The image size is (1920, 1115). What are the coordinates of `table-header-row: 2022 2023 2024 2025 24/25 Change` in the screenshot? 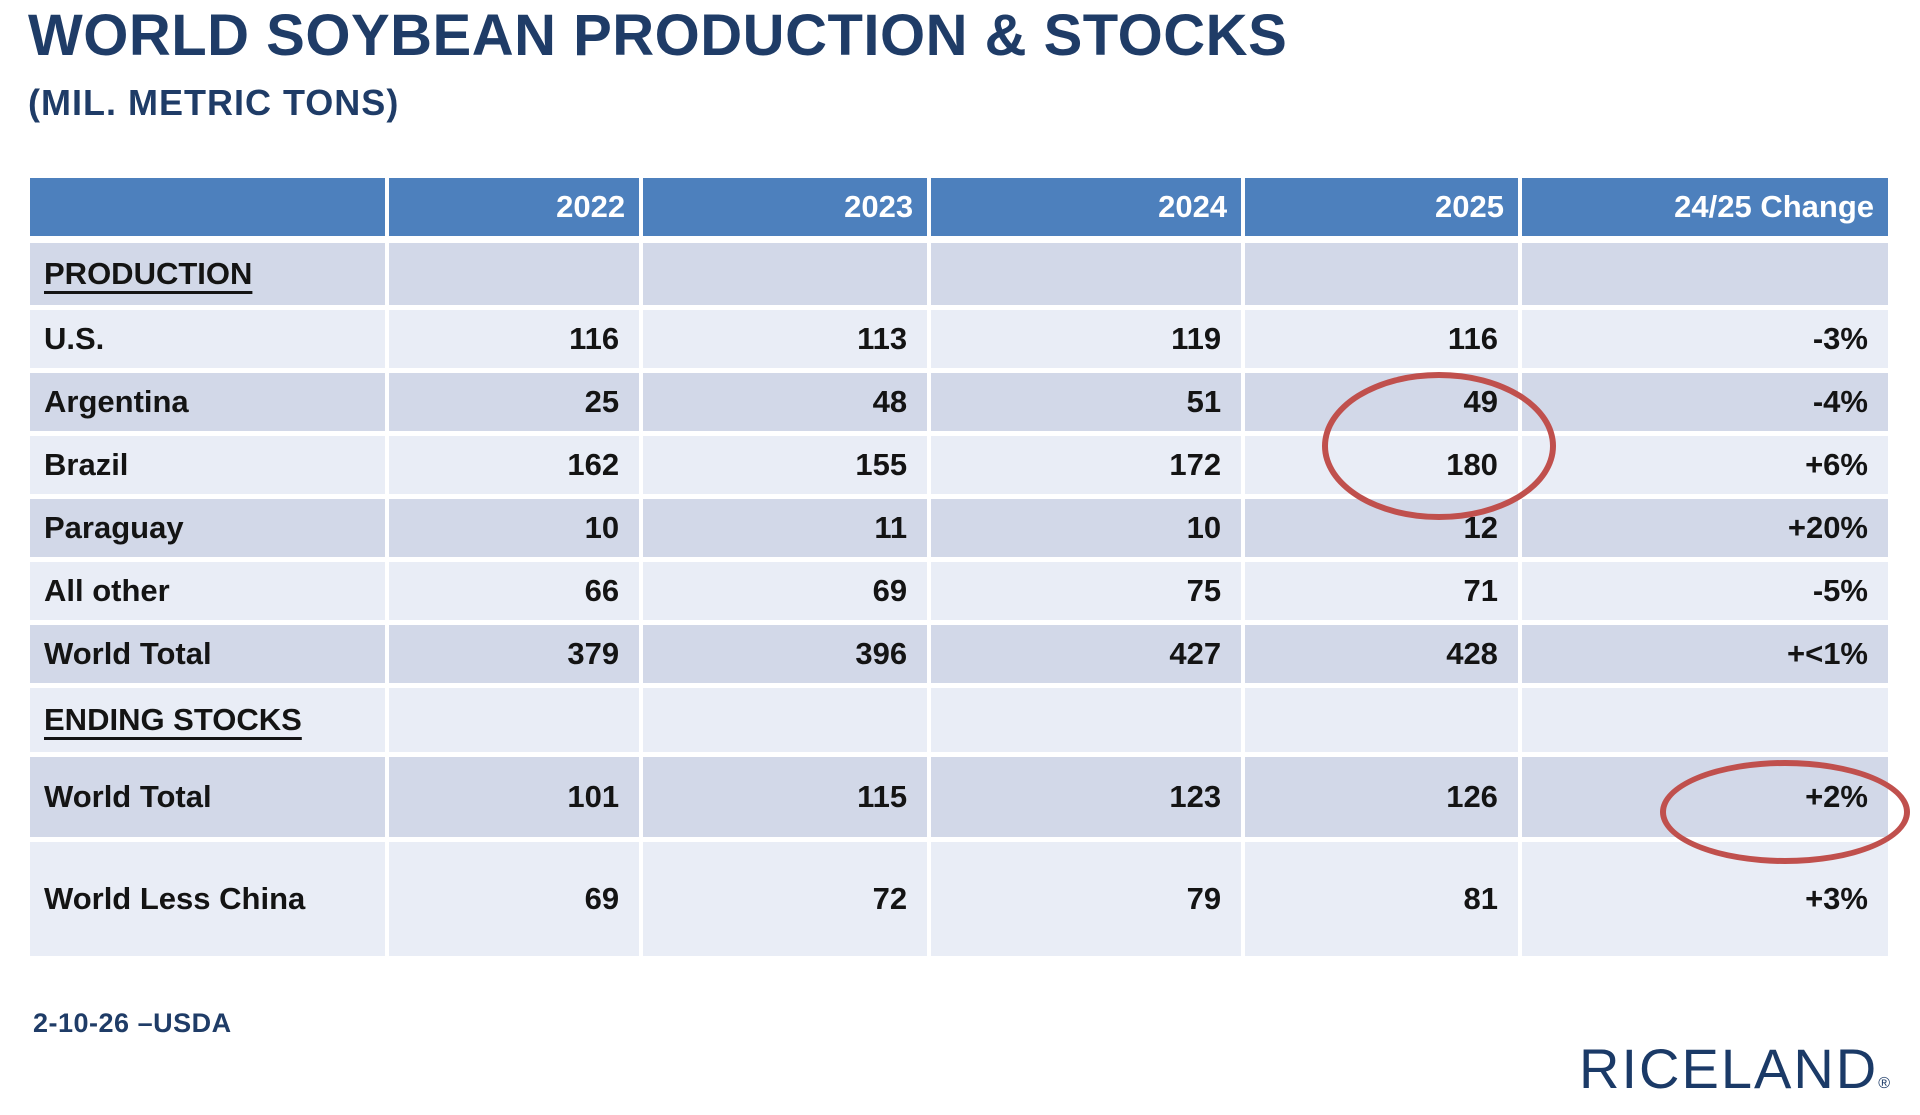 It's located at (959, 210).